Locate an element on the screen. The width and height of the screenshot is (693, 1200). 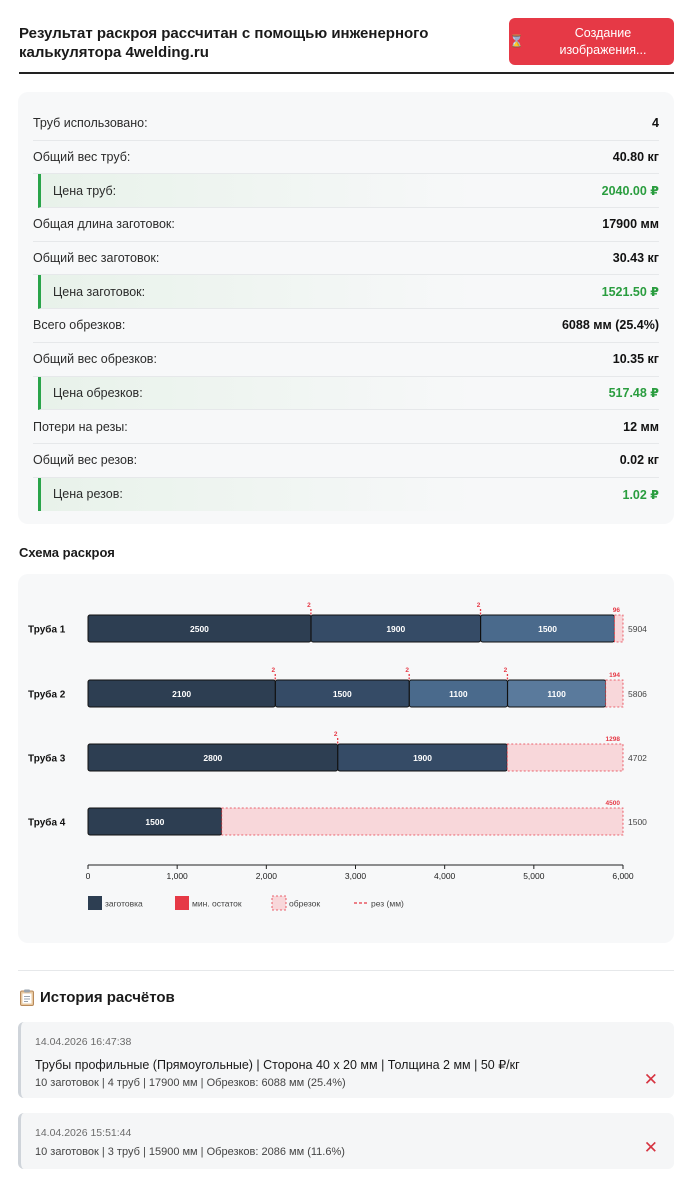
waste-label: 4500 is located at coordinates (613, 803).